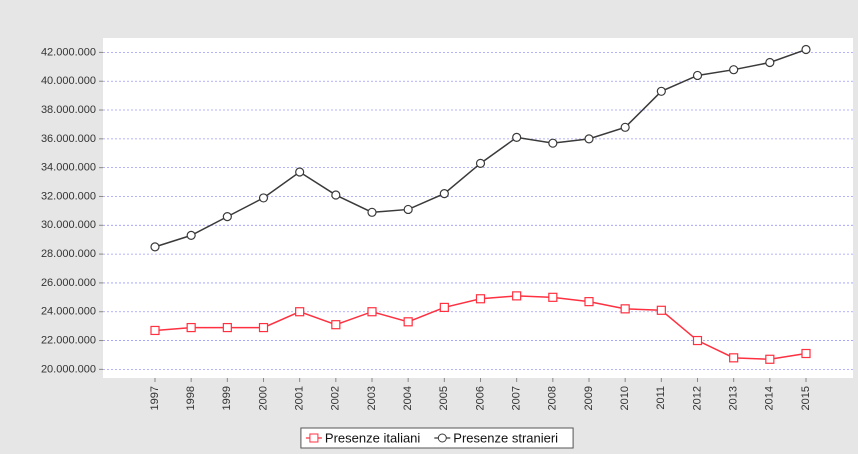  What do you see at coordinates (155, 398) in the screenshot?
I see `x-tick-label: 1997` at bounding box center [155, 398].